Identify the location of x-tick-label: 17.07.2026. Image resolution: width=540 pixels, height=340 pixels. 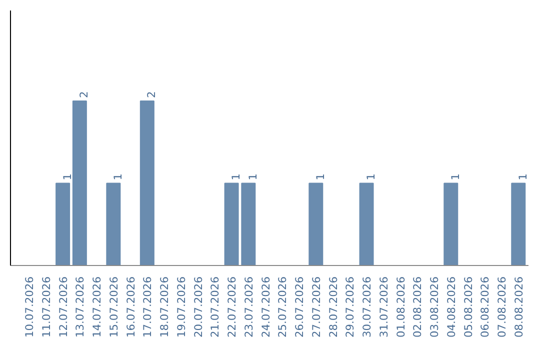
(147, 307).